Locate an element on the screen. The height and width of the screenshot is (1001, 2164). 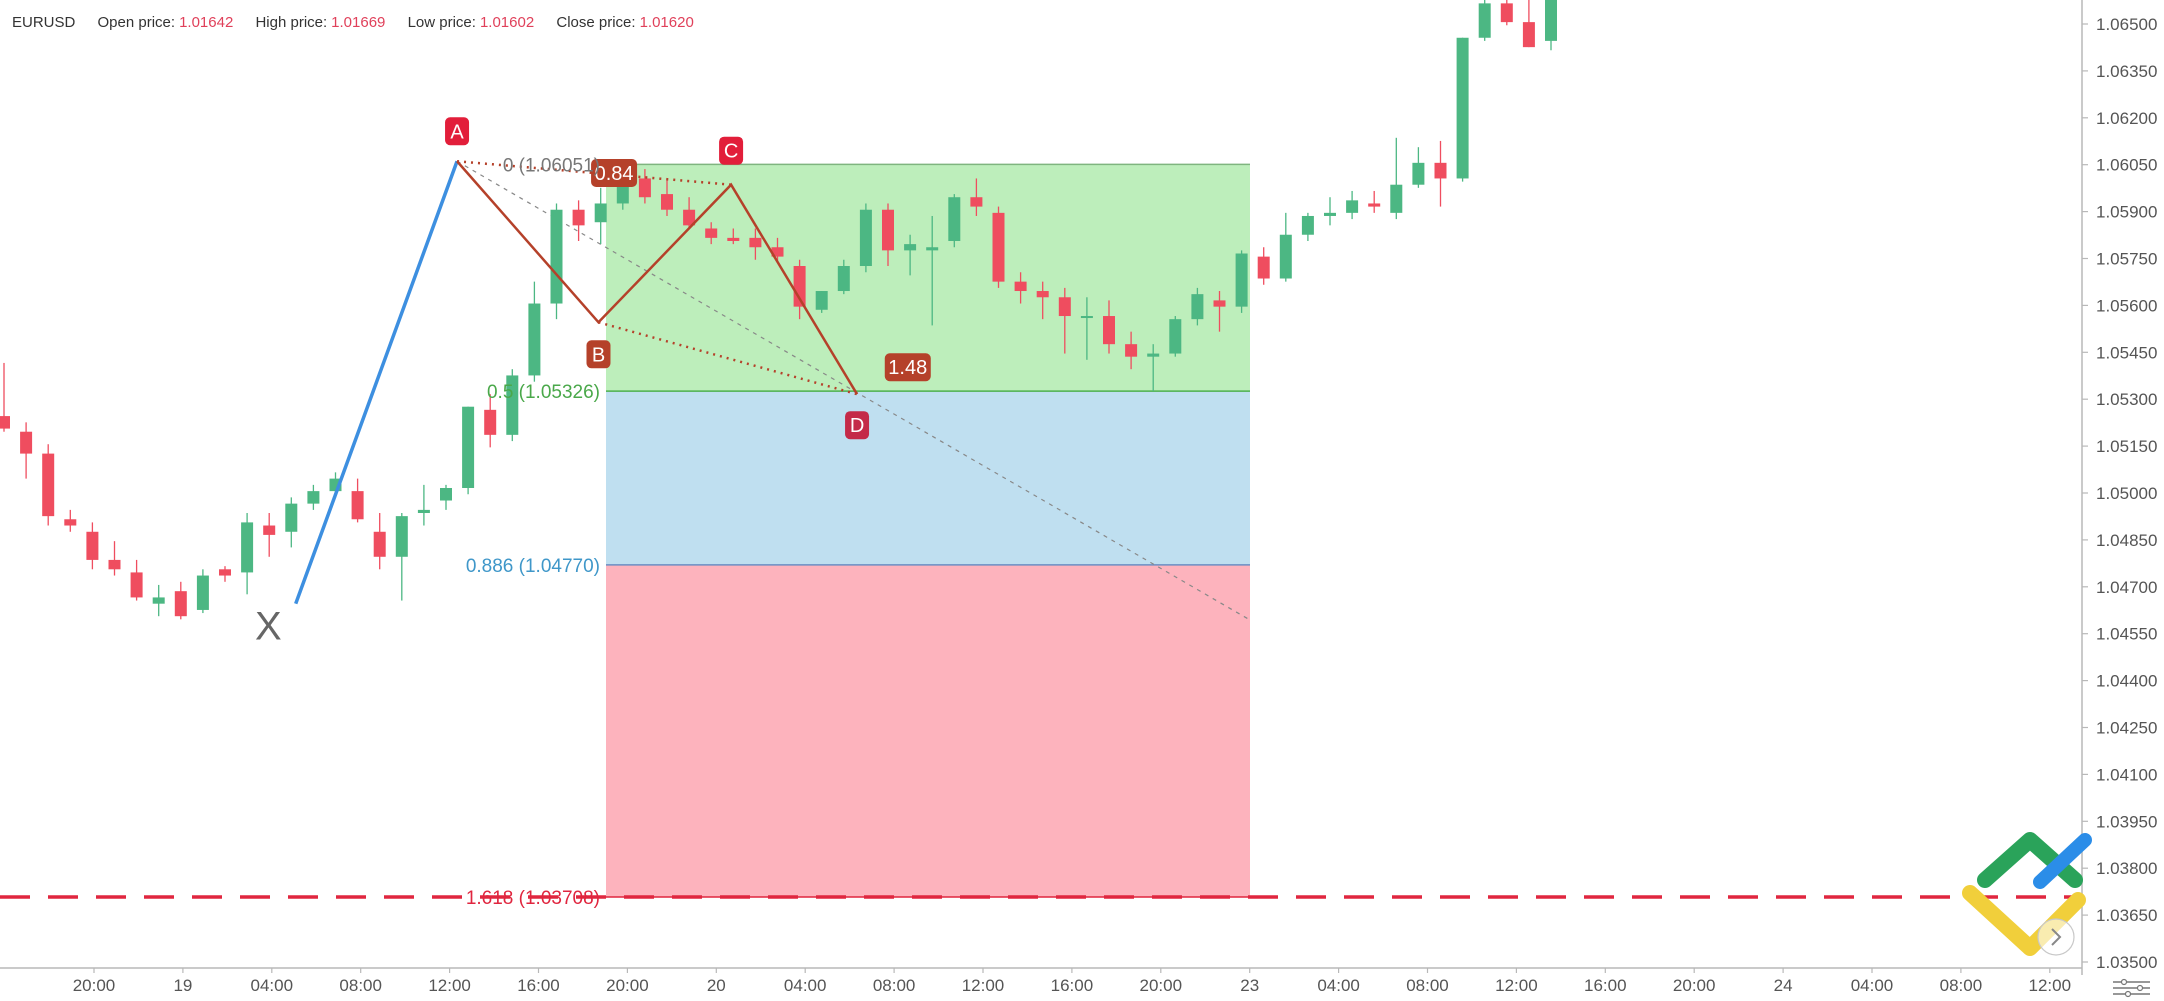
time-tick-label: 12:00 is located at coordinates (2050, 985).